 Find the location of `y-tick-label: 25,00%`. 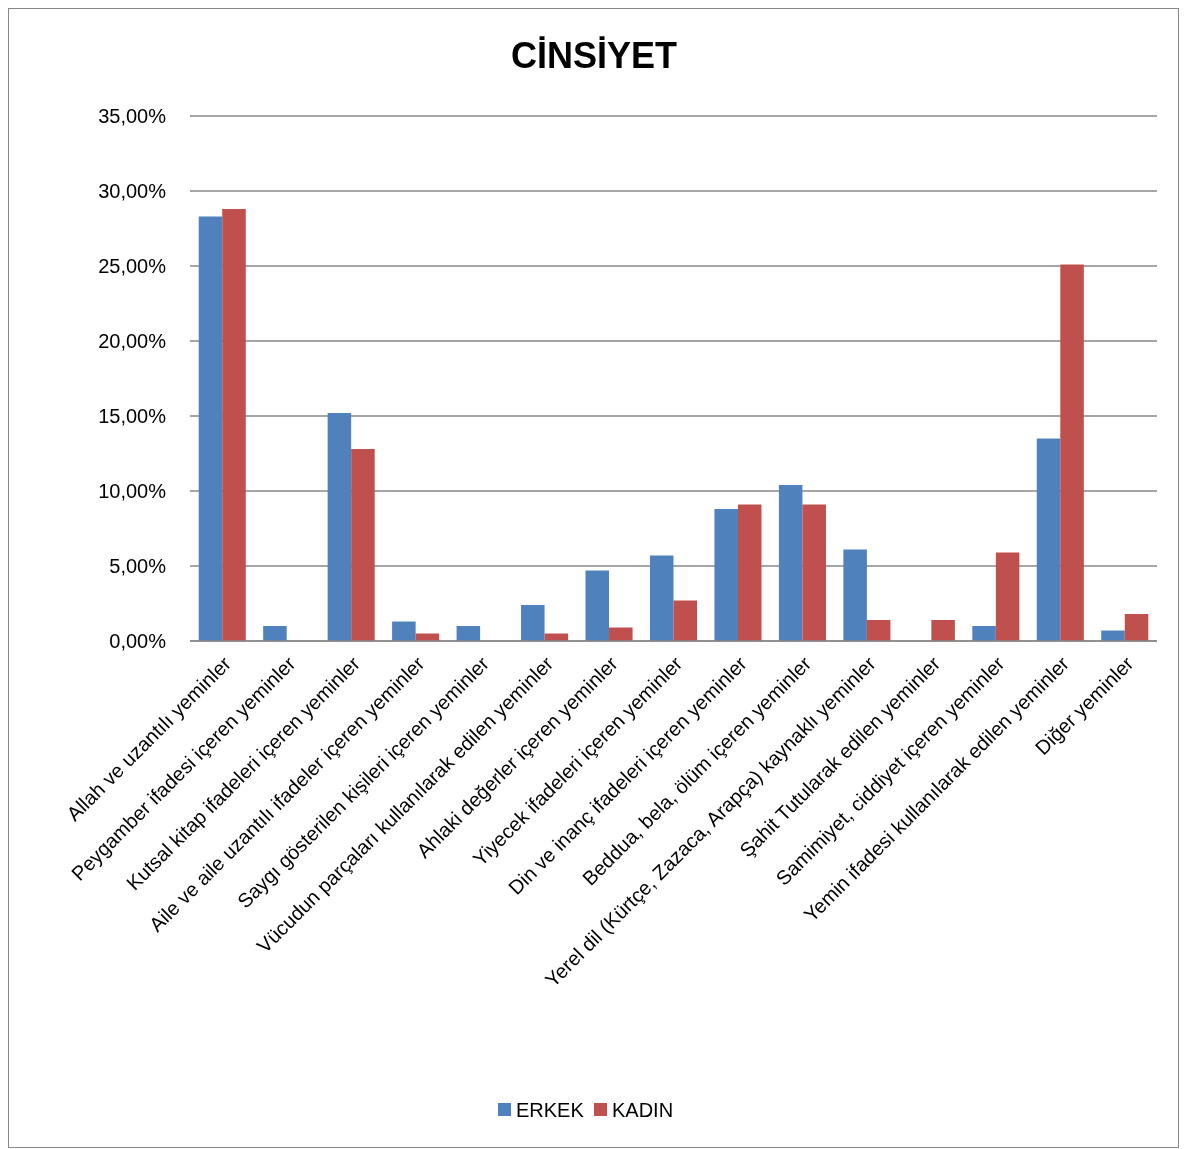

y-tick-label: 25,00% is located at coordinates (132, 266).